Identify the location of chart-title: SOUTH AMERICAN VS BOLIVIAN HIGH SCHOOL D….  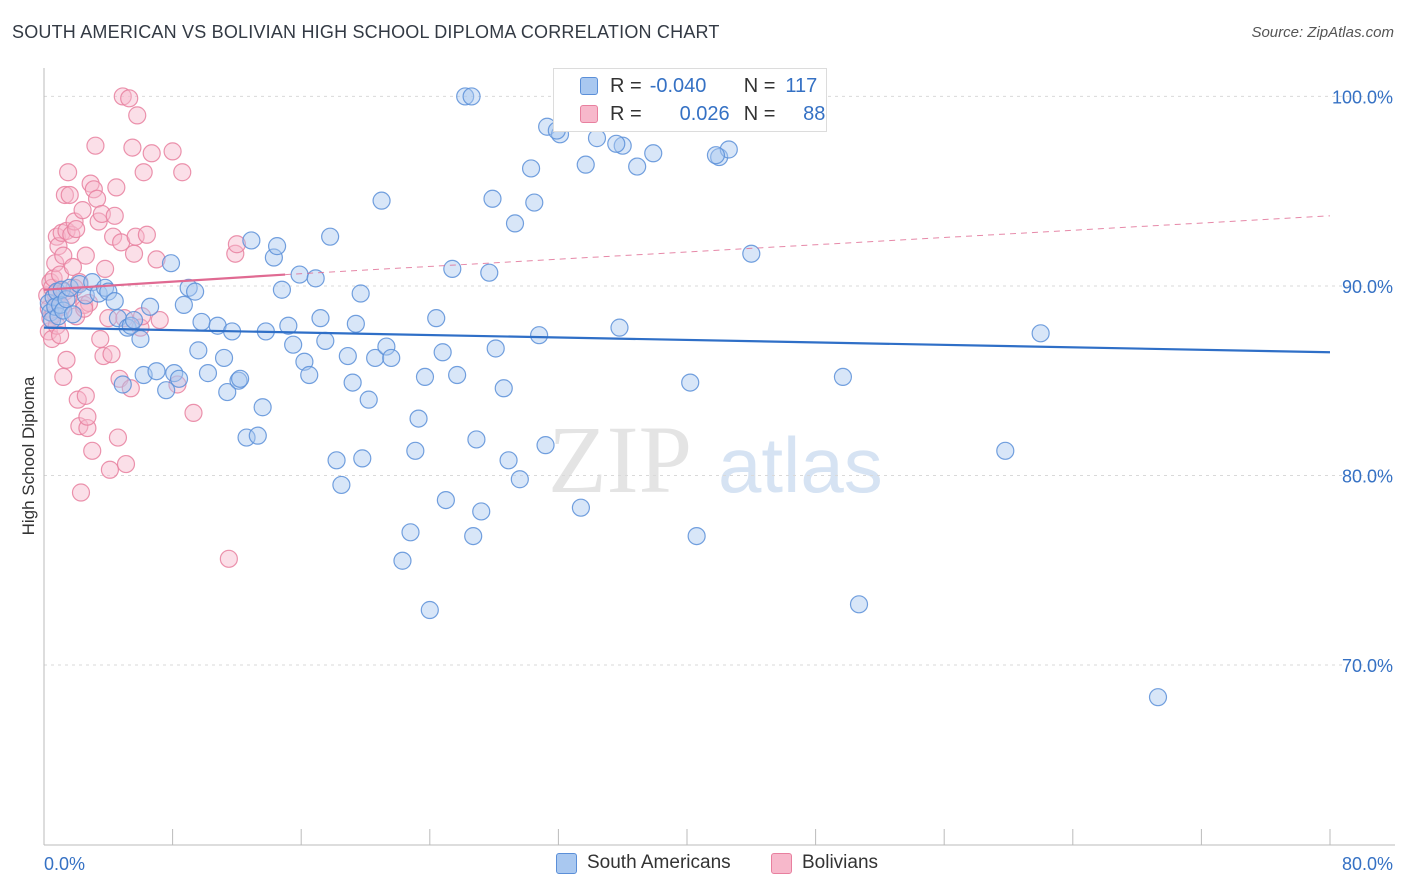
(366, 32).